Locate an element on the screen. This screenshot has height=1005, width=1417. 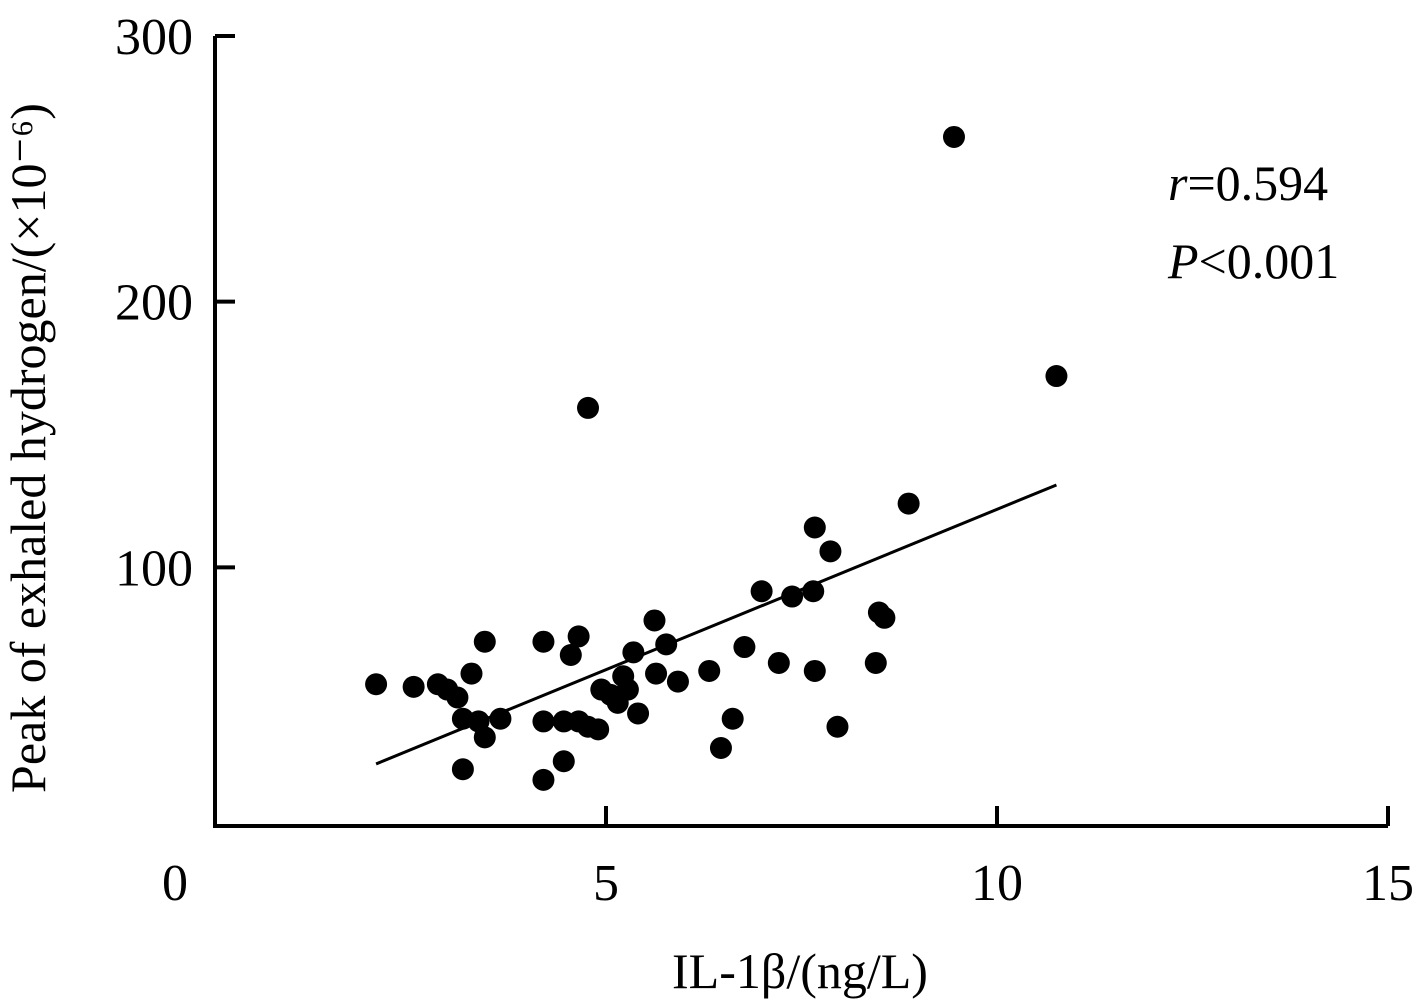
x-axis-label: IL-1β/(ng/L) is located at coordinates (800, 971).